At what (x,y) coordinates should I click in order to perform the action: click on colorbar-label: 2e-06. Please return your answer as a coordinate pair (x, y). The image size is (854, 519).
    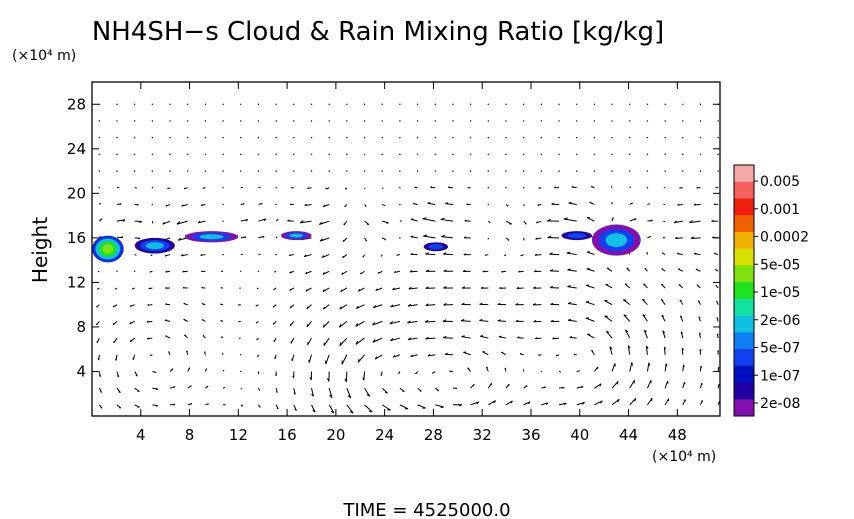
    Looking at the image, I should click on (780, 321).